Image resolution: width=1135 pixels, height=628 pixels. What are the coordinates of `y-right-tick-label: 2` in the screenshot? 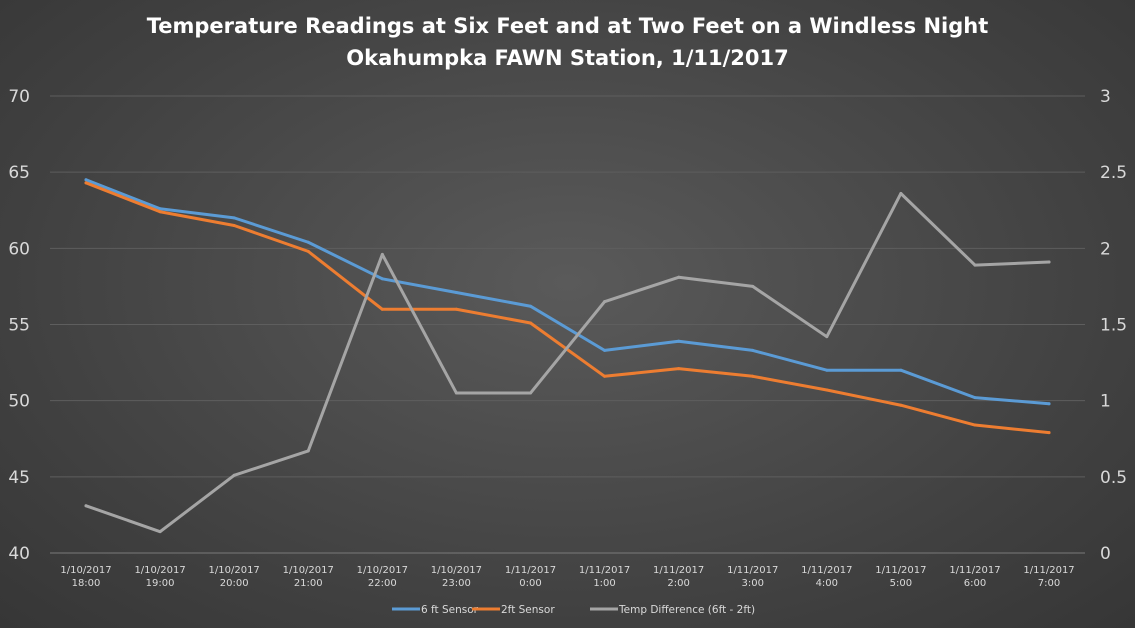 It's located at (1105, 249).